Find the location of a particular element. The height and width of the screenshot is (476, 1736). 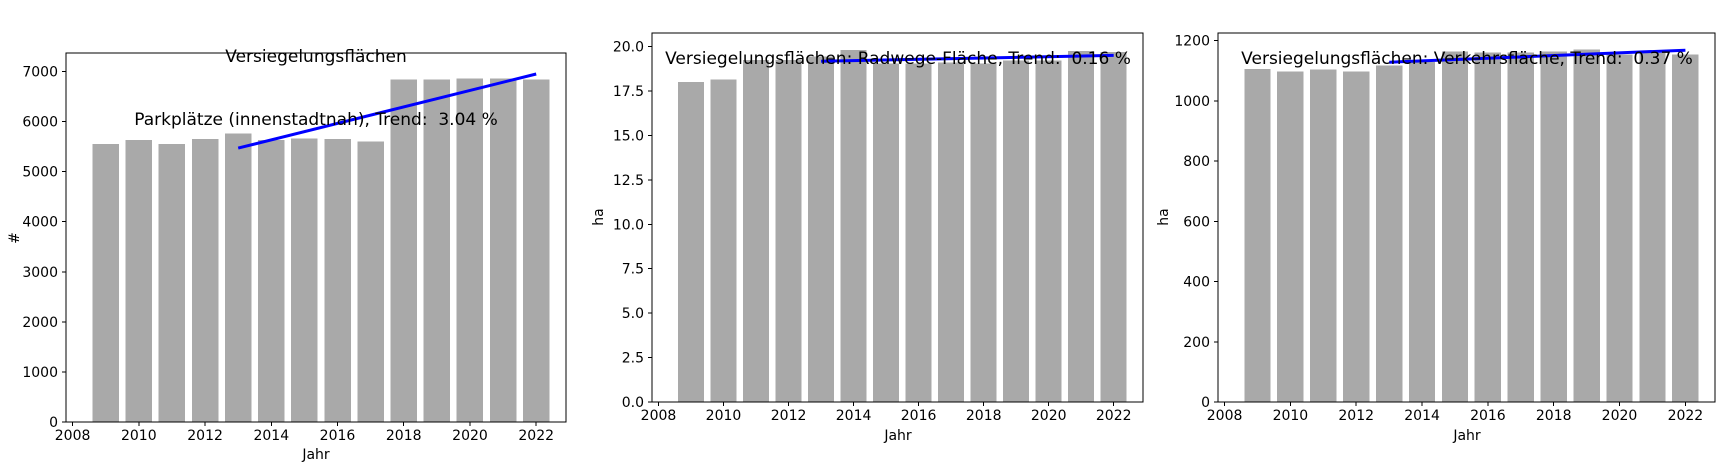

y-tick-label: 1200 is located at coordinates (1192, 42).